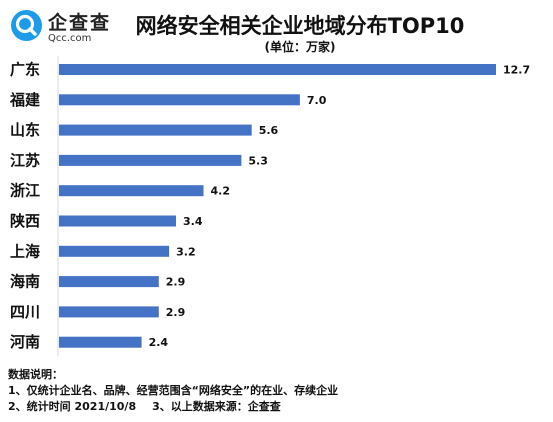 Image resolution: width=553 pixels, height=422 pixels. I want to click on brand-domain: Qcc.com, so click(70, 38).